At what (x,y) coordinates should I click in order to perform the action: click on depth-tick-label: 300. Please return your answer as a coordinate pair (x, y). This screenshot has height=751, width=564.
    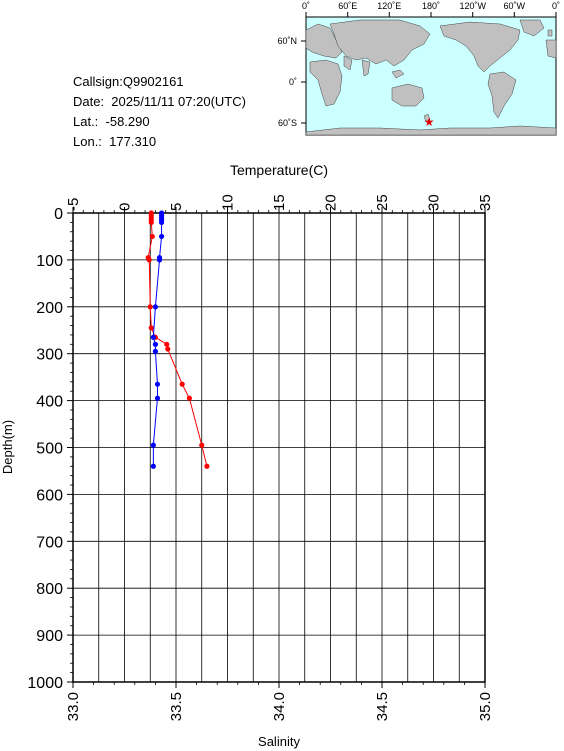
    Looking at the image, I should click on (49, 355).